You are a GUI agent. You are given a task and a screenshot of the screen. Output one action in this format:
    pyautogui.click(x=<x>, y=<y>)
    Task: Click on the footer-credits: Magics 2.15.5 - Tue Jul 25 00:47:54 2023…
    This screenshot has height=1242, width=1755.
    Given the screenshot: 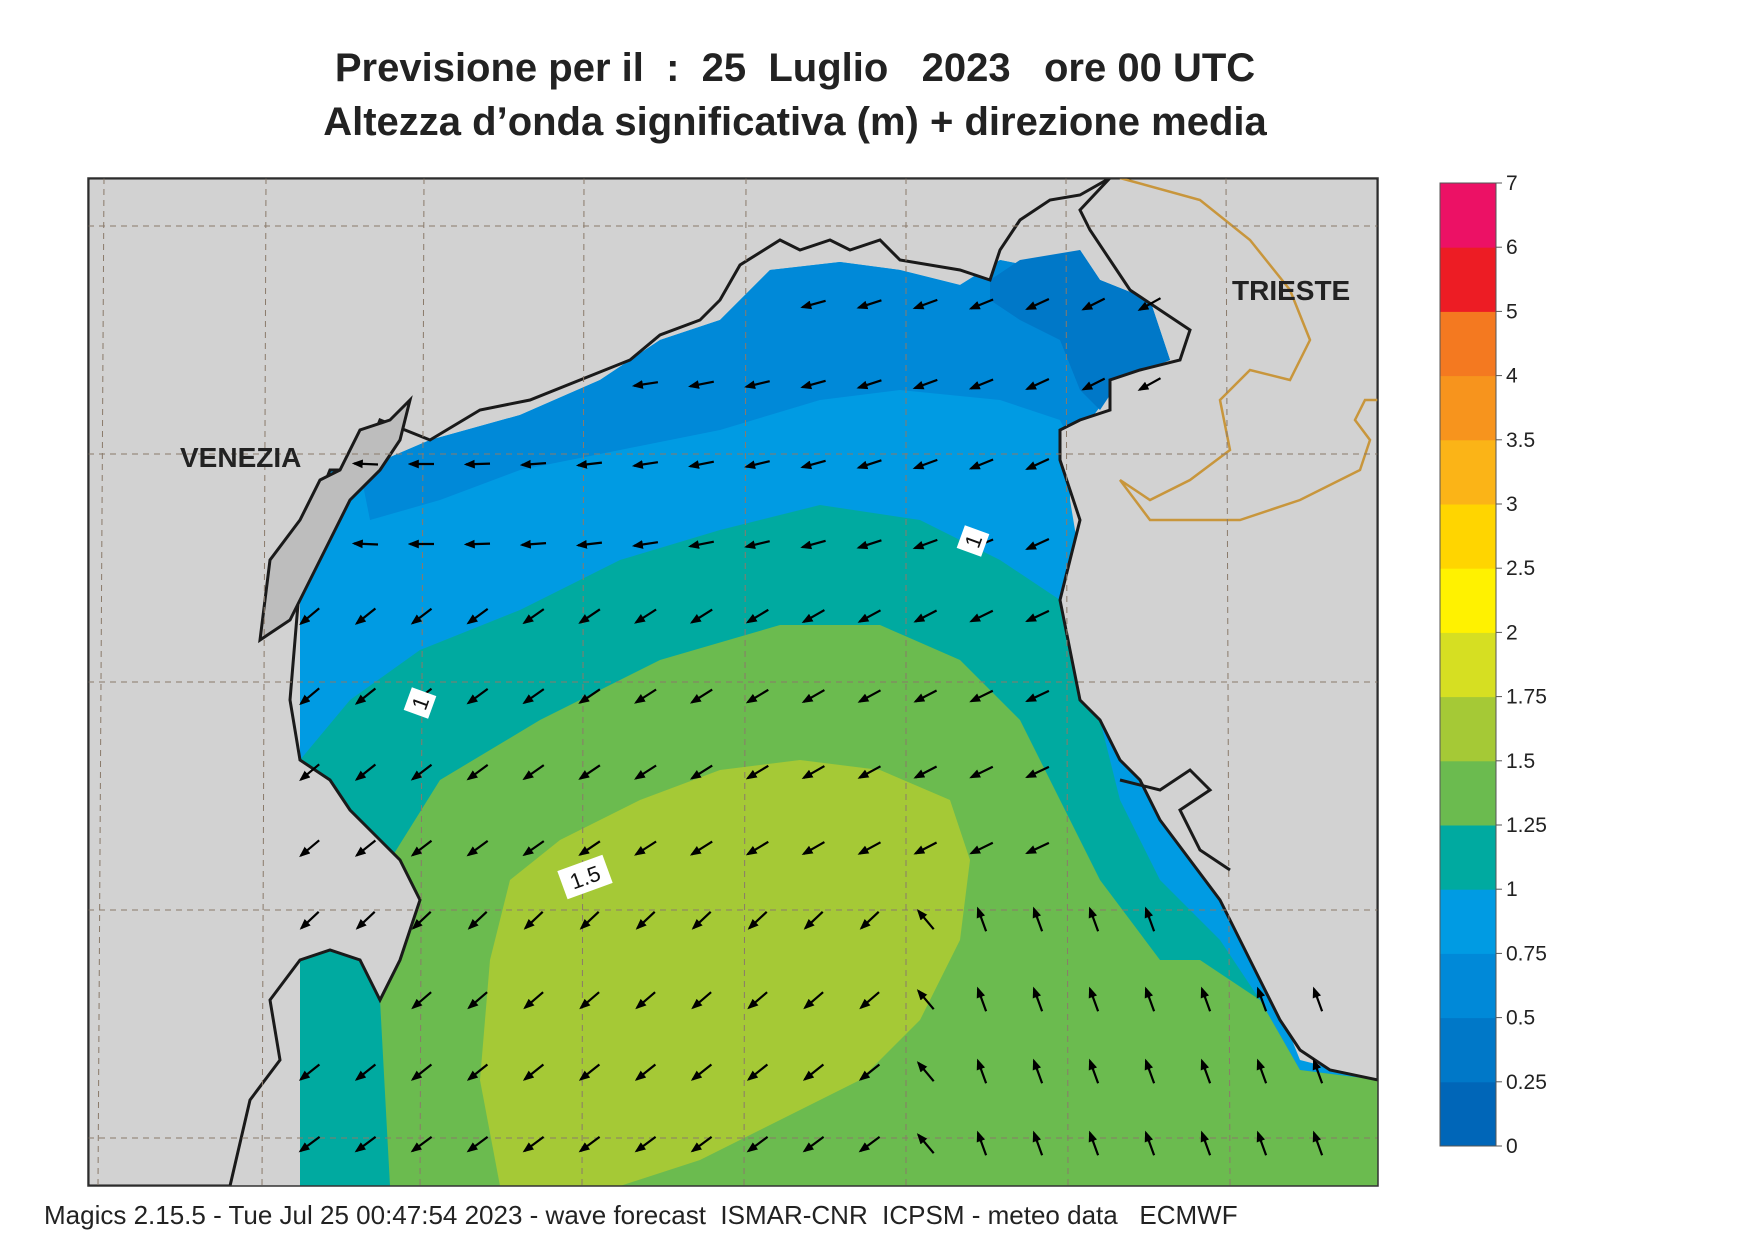 What is the action you would take?
    pyautogui.click(x=641, y=1215)
    